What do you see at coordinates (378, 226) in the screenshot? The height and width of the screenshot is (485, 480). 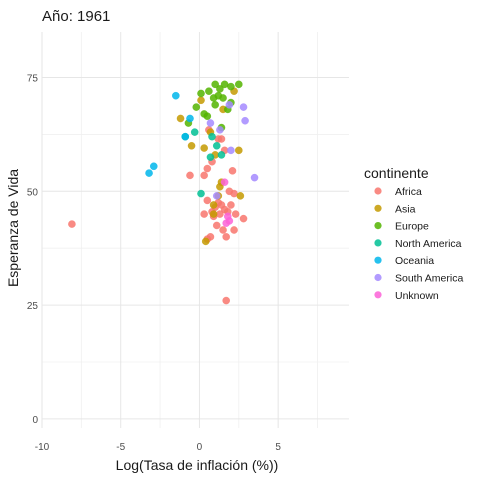 I see `legend-swatch-europe` at bounding box center [378, 226].